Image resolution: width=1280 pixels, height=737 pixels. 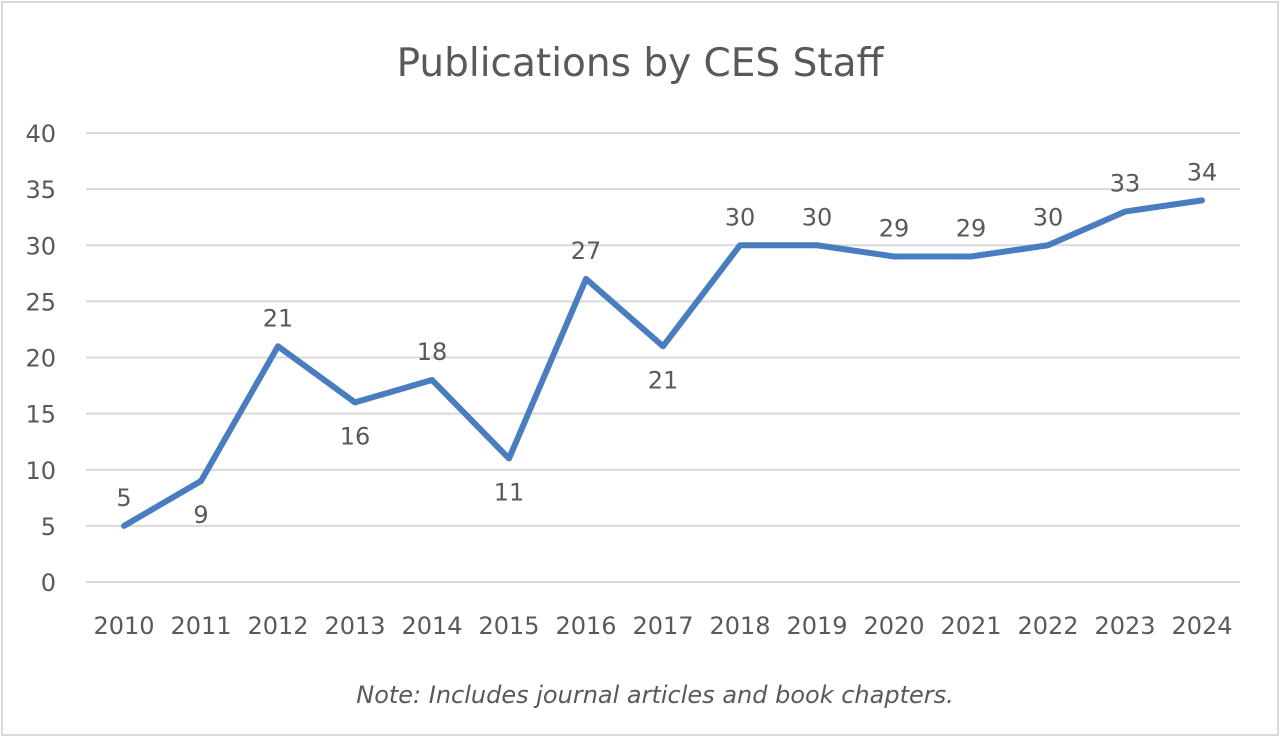 What do you see at coordinates (893, 626) in the screenshot?
I see `x-tick-label: 2020` at bounding box center [893, 626].